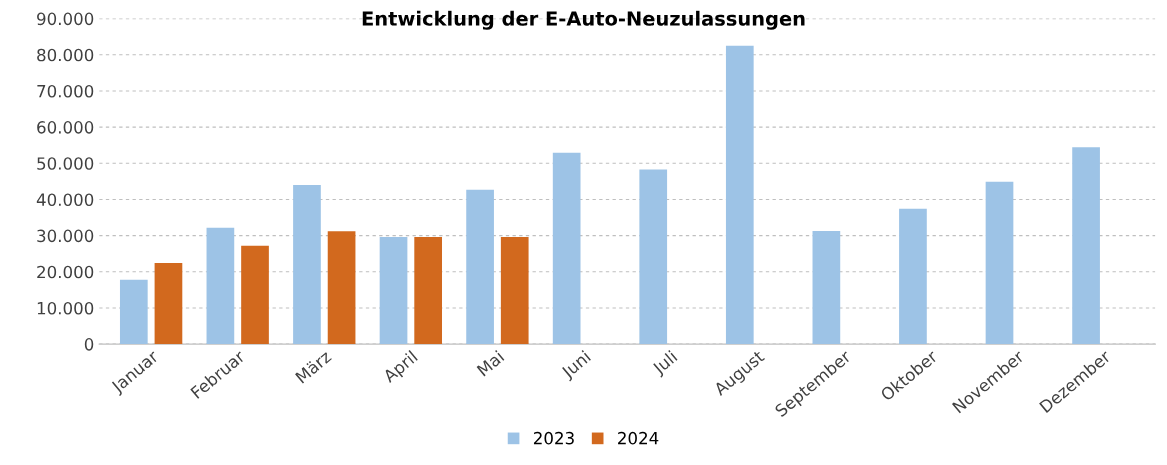 The width and height of the screenshot is (1167, 465). I want to click on x-tick-label: Juli, so click(665, 363).